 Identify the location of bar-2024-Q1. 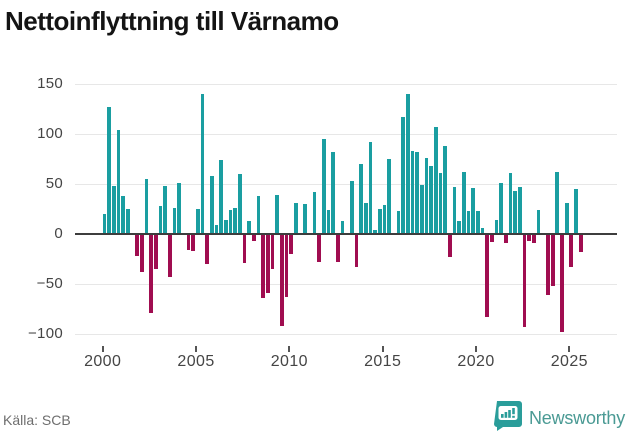
(552, 260).